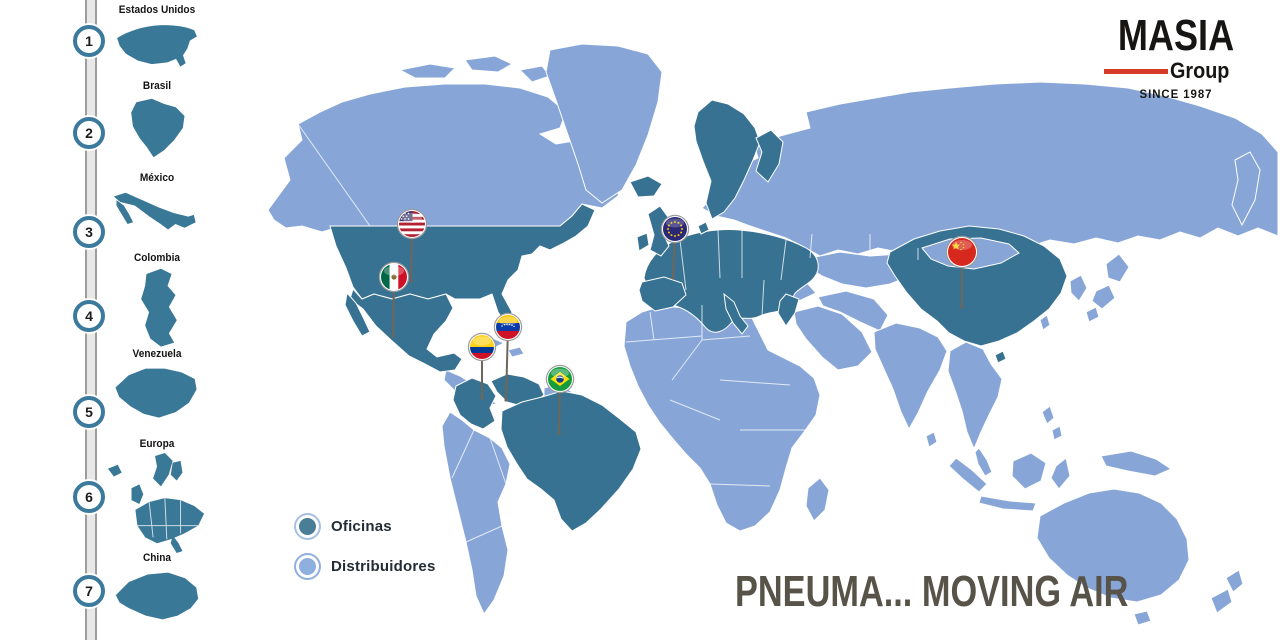 The image size is (1280, 640). I want to click on region-sumatra, so click(968, 475).